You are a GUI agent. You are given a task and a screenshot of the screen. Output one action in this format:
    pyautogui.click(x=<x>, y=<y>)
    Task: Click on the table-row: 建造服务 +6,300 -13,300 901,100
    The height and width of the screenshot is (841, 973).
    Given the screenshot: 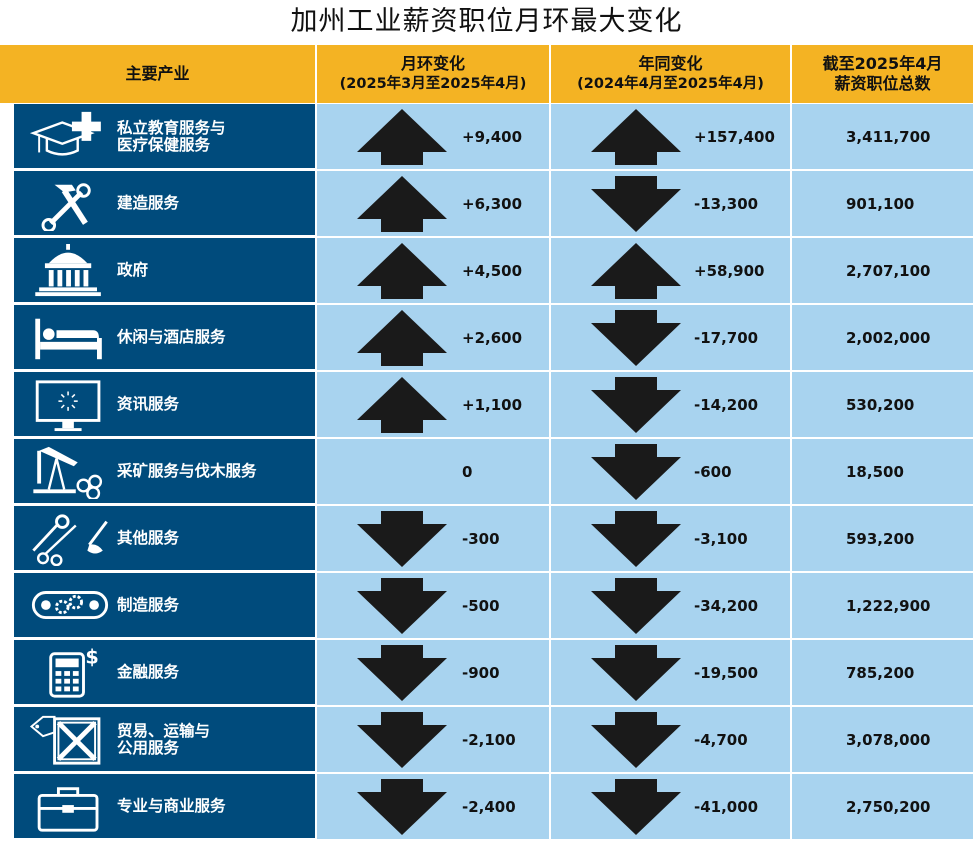 What is the action you would take?
    pyautogui.click(x=486, y=204)
    